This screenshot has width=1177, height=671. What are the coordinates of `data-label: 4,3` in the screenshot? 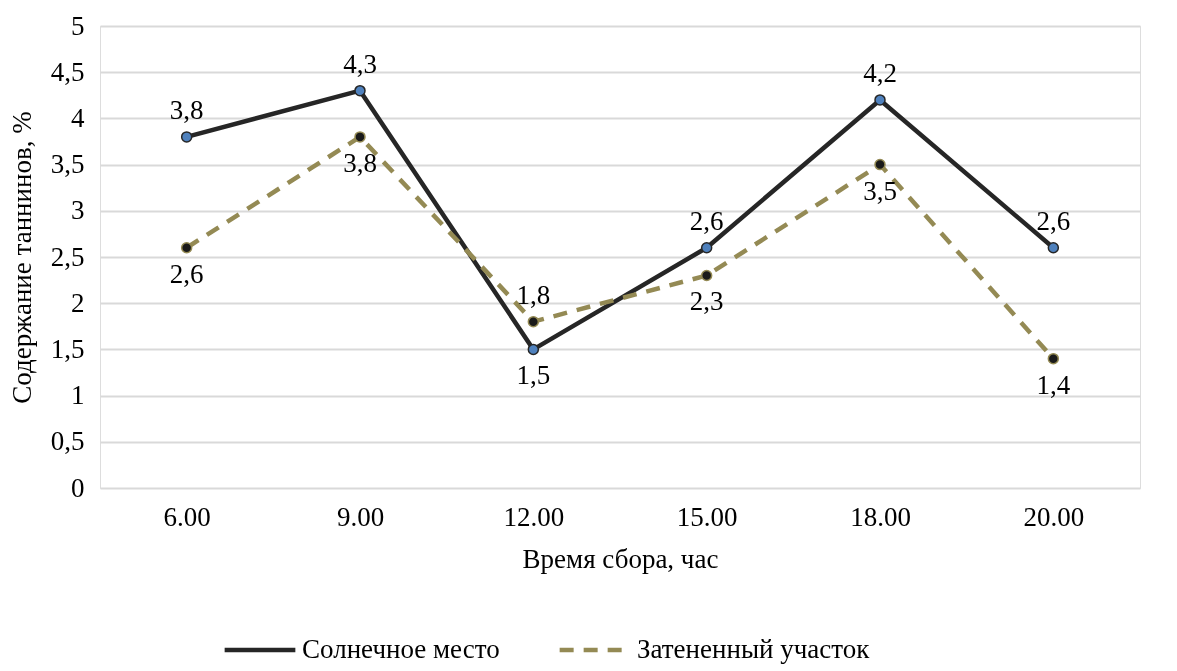 It's located at (360, 63).